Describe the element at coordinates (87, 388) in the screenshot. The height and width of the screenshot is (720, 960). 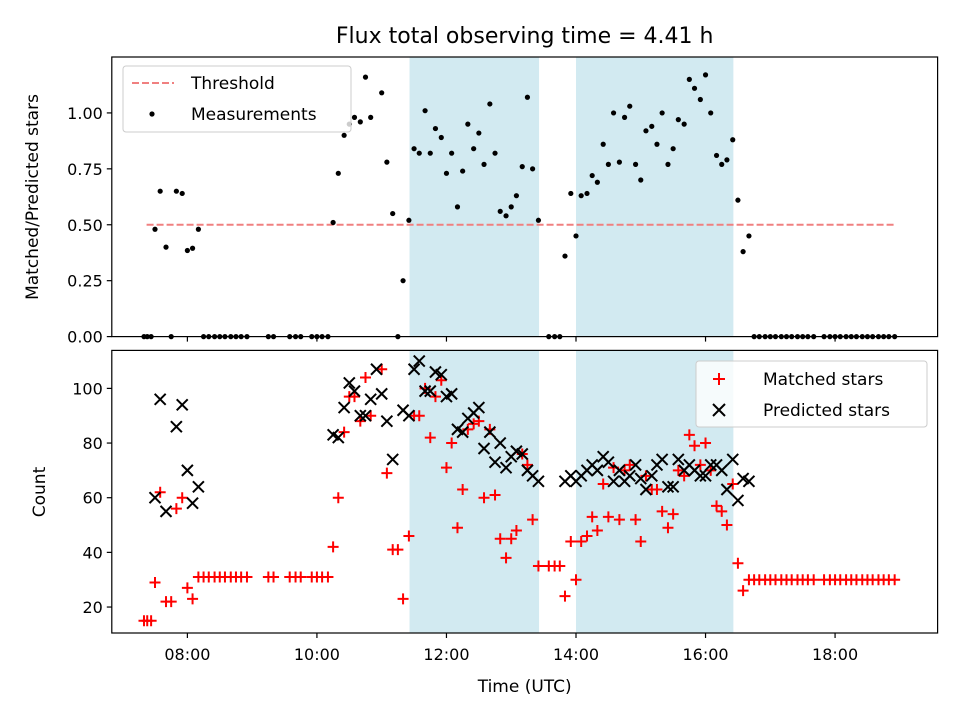
I see `y-tick-label: 100` at that location.